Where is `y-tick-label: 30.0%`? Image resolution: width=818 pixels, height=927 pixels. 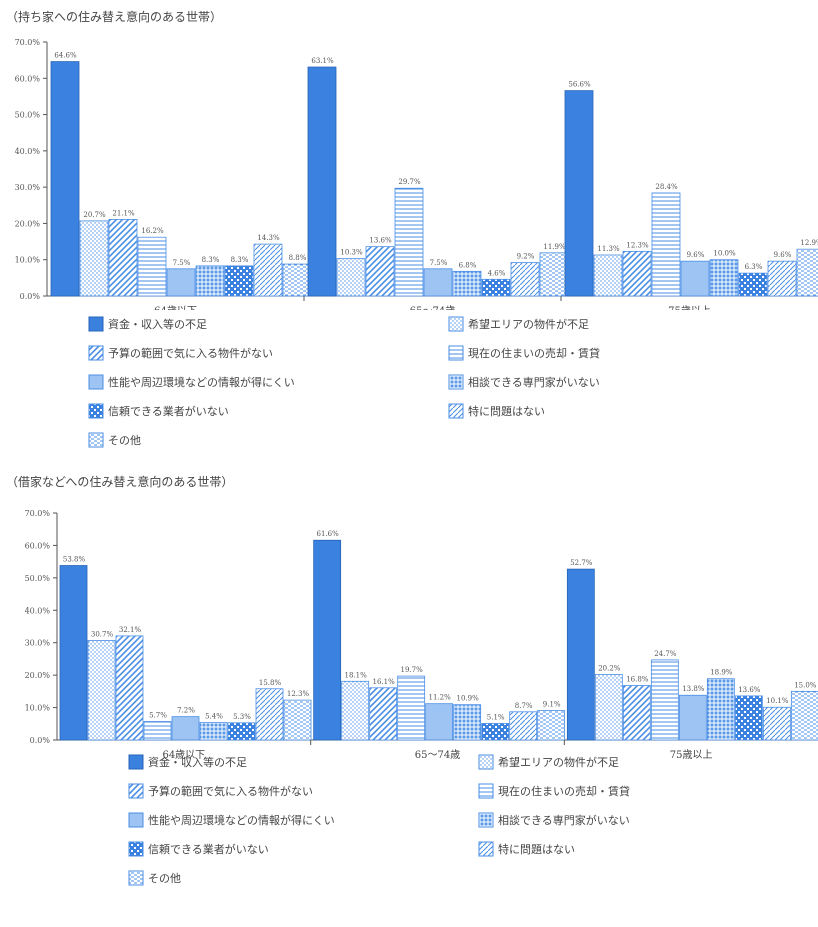
y-tick-label: 30.0% is located at coordinates (28, 187).